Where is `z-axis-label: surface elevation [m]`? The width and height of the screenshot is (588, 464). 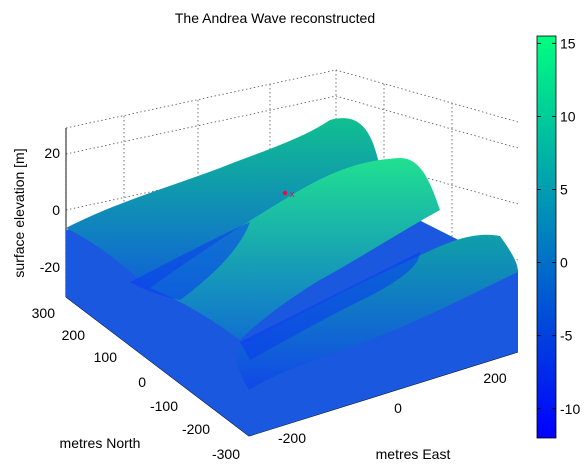
z-axis-label: surface elevation [m] is located at coordinates (19, 212).